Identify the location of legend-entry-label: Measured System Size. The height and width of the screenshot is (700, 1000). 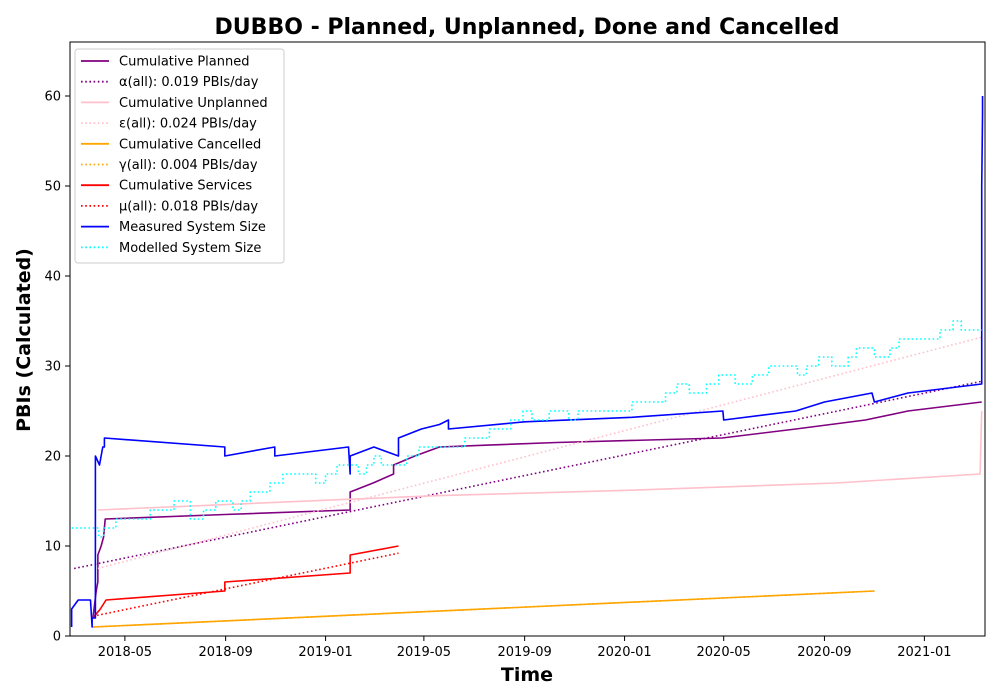
(192, 227).